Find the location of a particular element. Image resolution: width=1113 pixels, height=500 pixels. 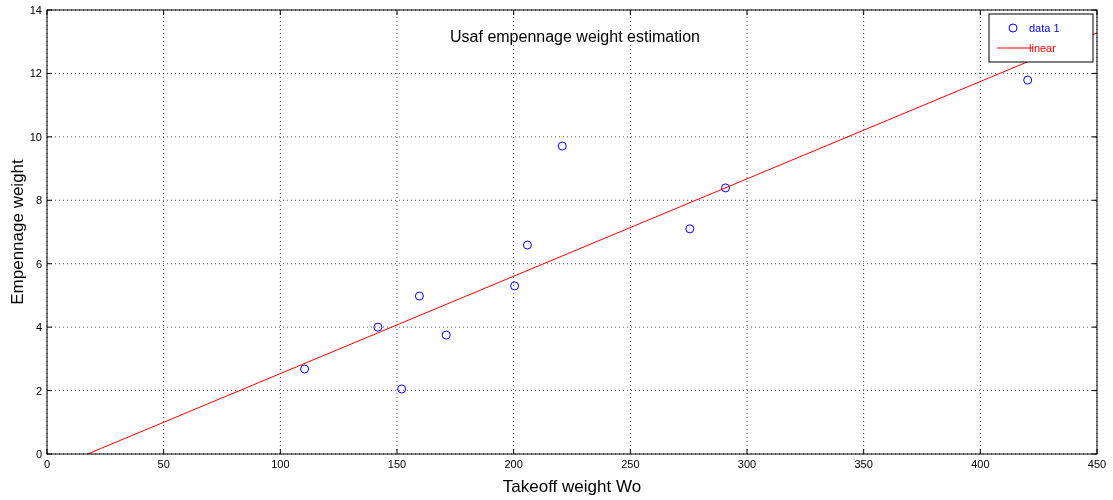

y-tick-label: 2 is located at coordinates (38, 390).